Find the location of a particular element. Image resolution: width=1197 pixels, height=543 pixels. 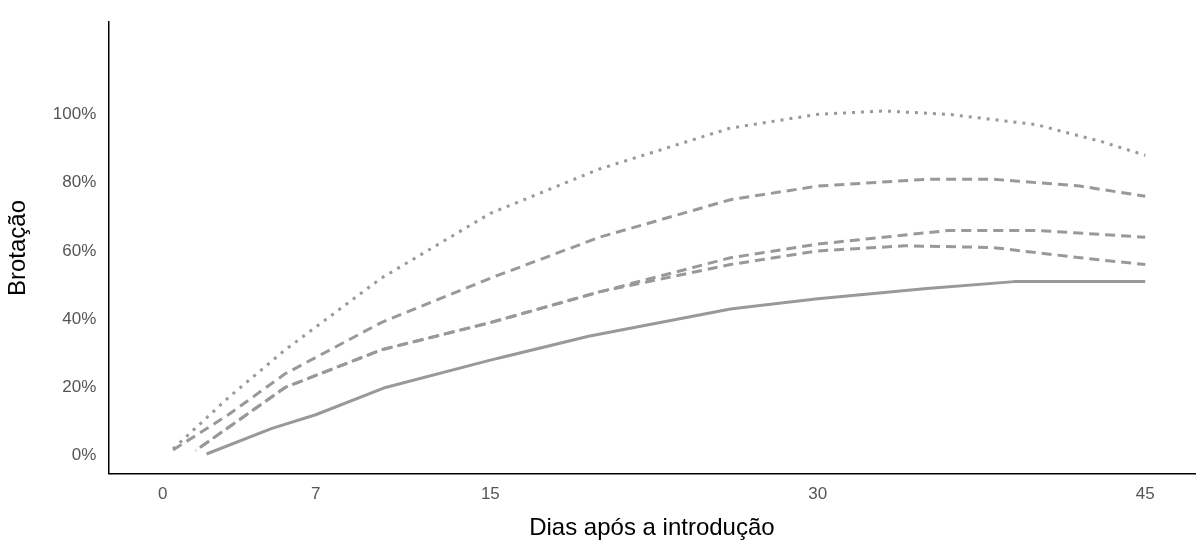

y-tick-label: 0% is located at coordinates (84, 455).